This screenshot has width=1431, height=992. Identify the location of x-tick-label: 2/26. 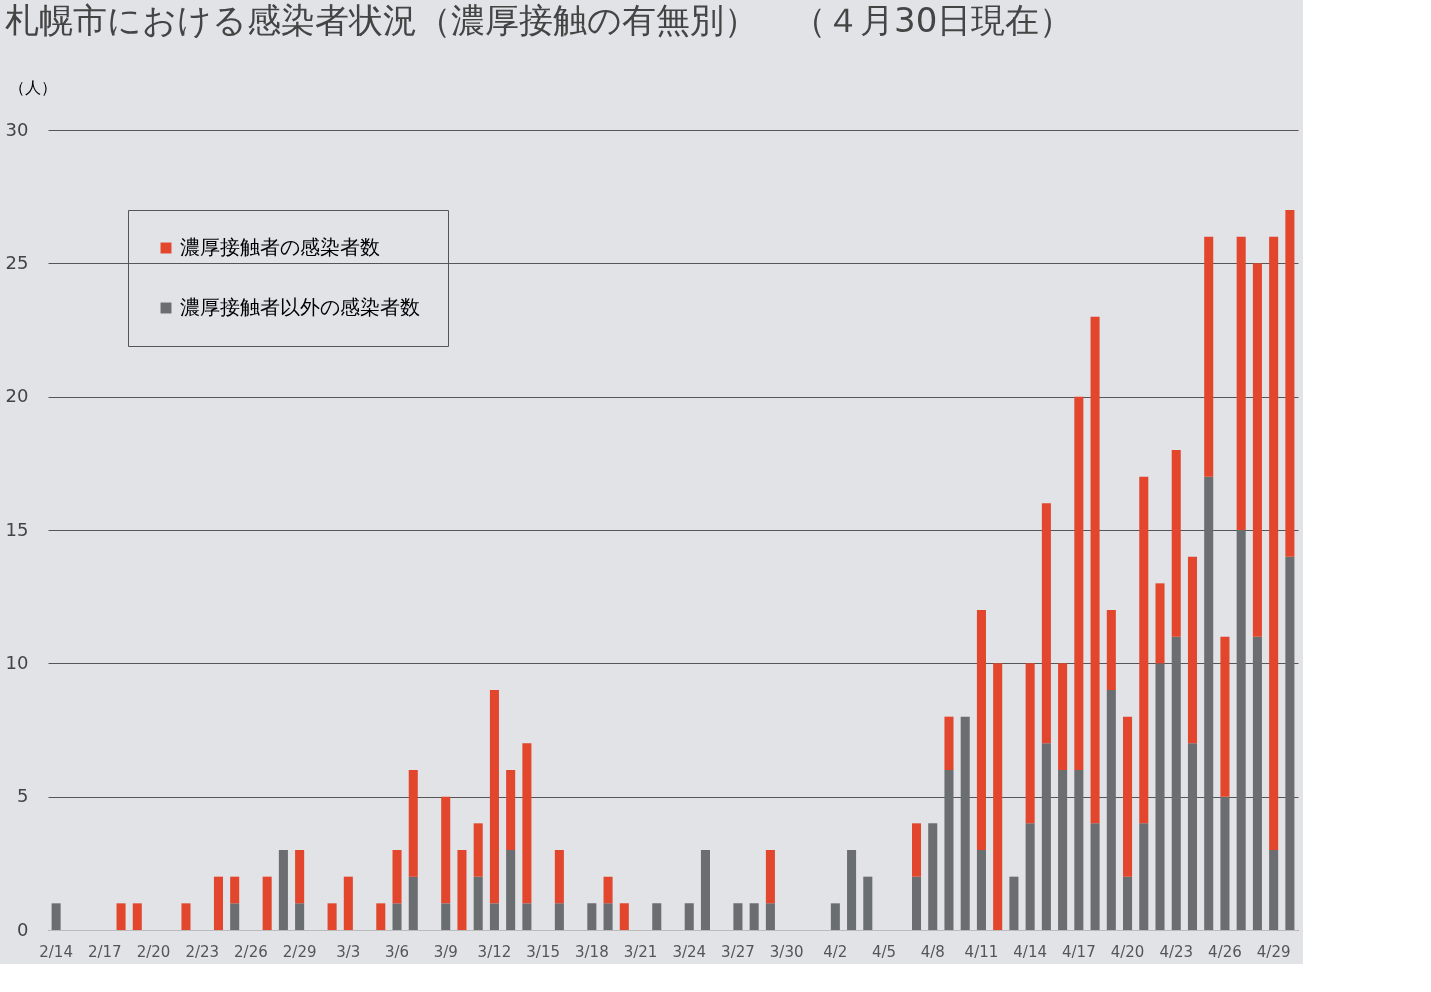
(251, 951).